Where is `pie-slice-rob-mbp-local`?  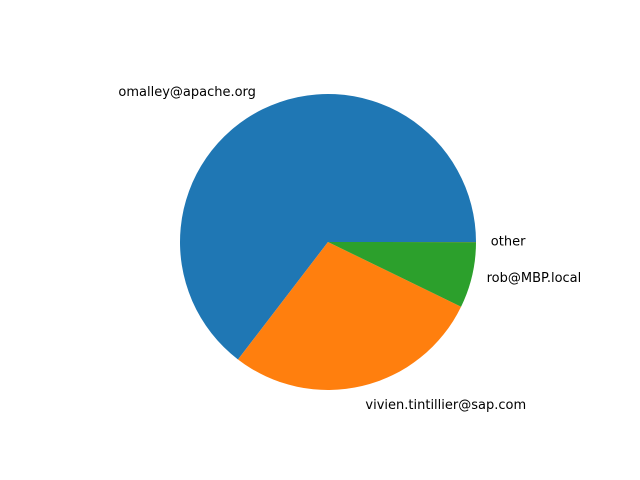
pie-slice-rob-mbp-local is located at coordinates (402, 274).